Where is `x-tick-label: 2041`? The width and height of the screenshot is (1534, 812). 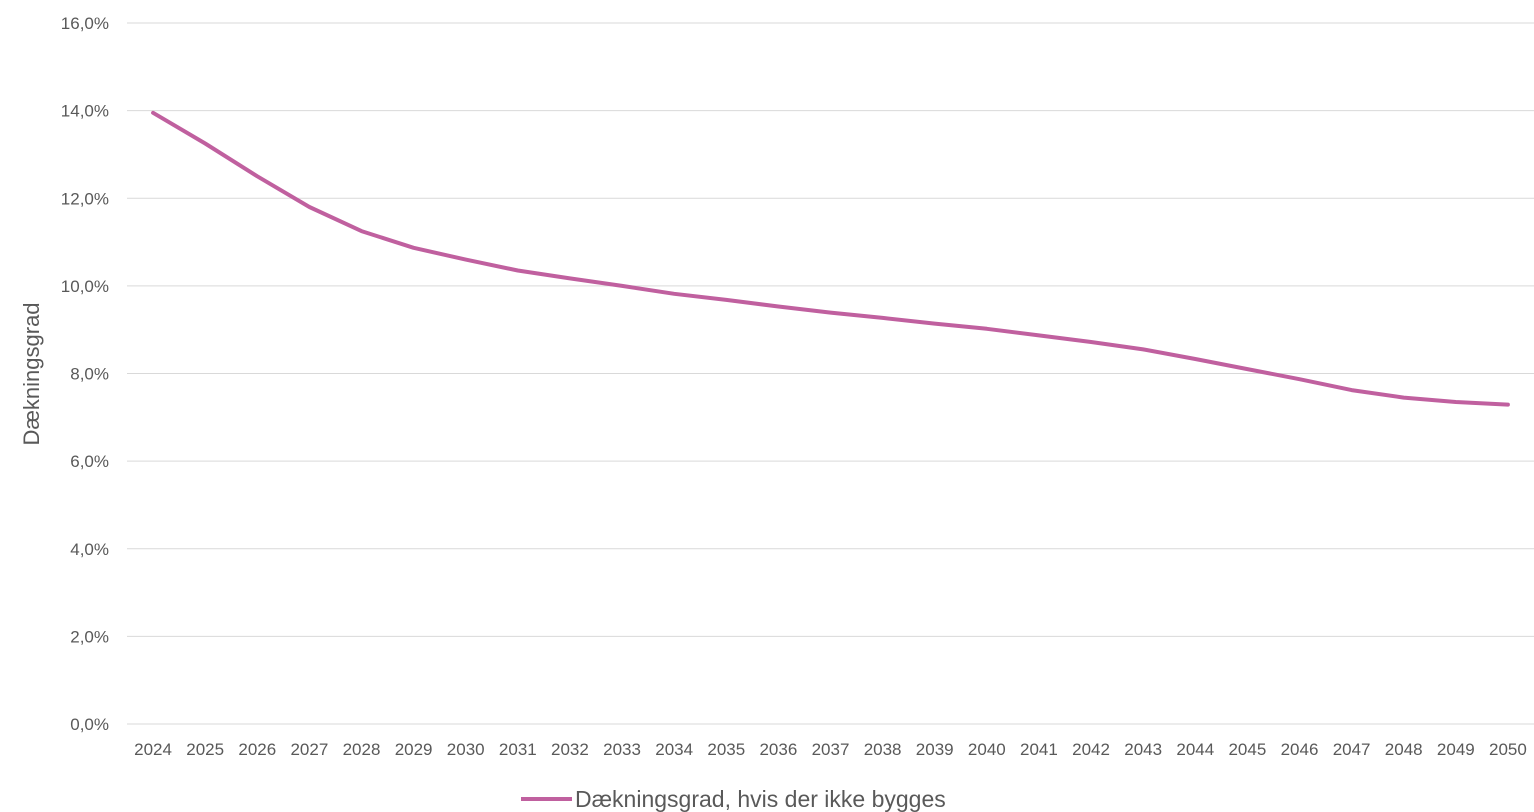
x-tick-label: 2041 is located at coordinates (1039, 749).